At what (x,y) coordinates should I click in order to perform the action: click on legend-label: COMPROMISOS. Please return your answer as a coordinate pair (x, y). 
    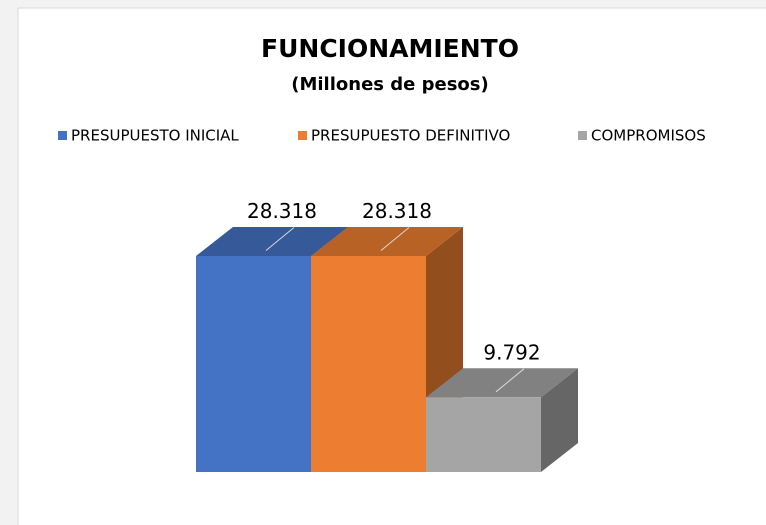
    Looking at the image, I should click on (648, 136).